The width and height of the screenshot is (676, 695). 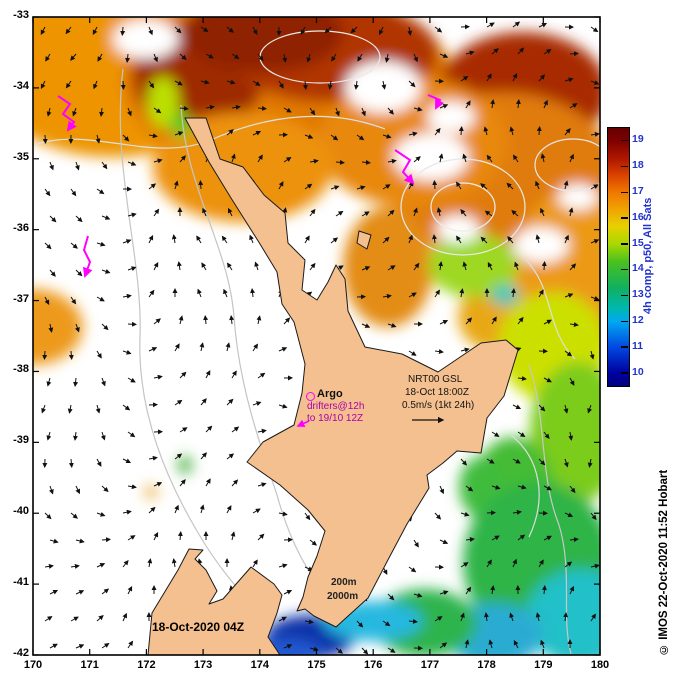 What do you see at coordinates (21, 156) in the screenshot?
I see `y-tick-label: -35` at bounding box center [21, 156].